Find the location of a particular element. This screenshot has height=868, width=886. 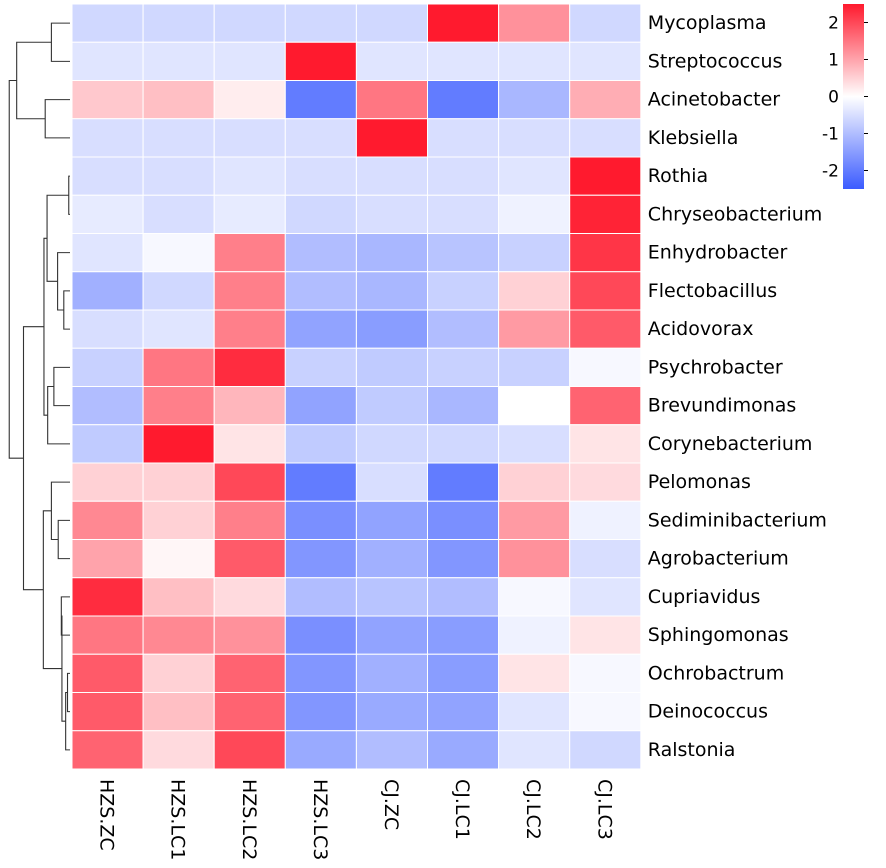

colorbar-ticks: 2 1 0 -1 -2 is located at coordinates (845, 98).